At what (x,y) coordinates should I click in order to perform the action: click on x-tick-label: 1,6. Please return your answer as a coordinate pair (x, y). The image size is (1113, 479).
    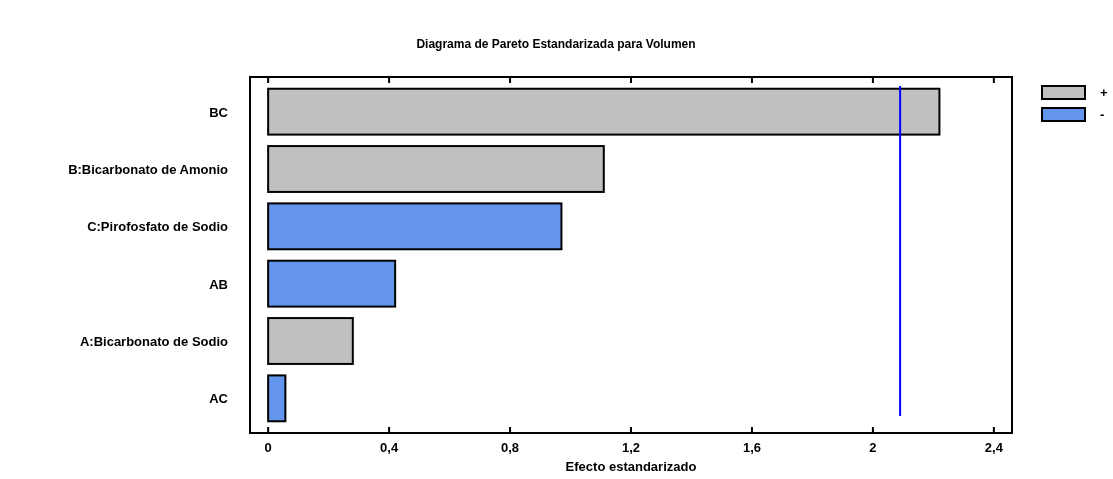
    Looking at the image, I should click on (751, 447).